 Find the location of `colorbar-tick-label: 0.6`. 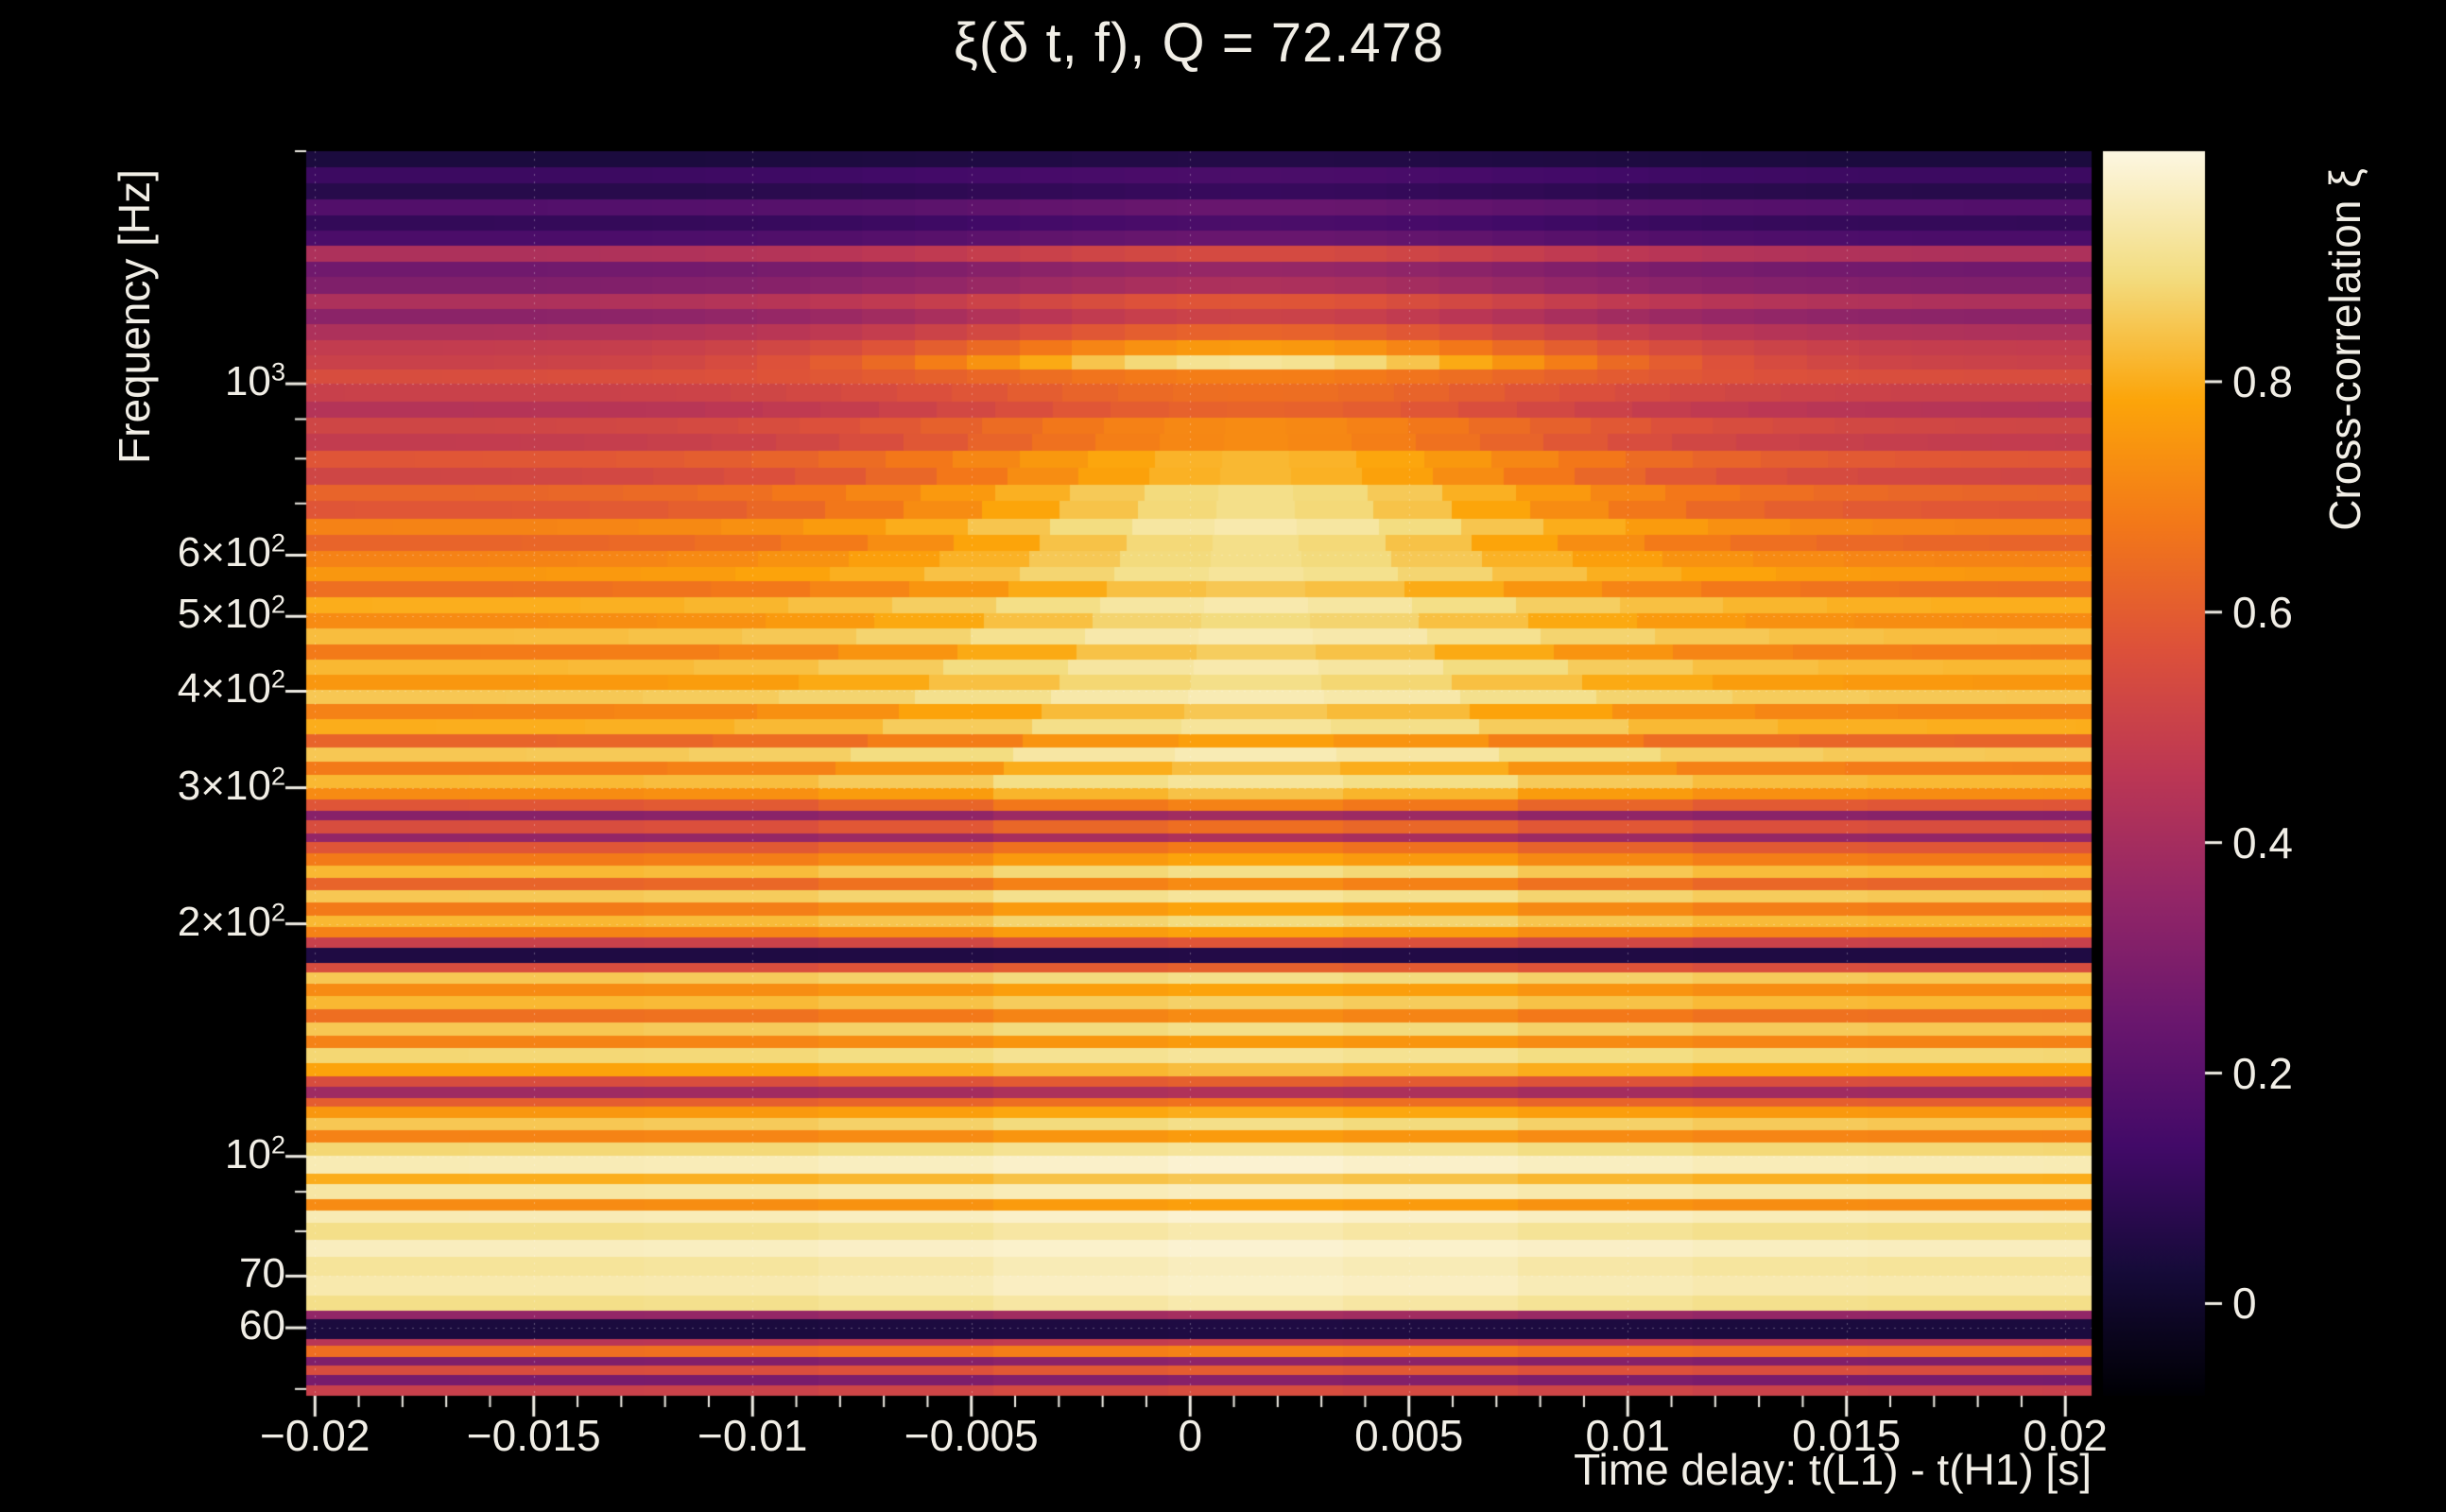

colorbar-tick-label: 0.6 is located at coordinates (2262, 612).